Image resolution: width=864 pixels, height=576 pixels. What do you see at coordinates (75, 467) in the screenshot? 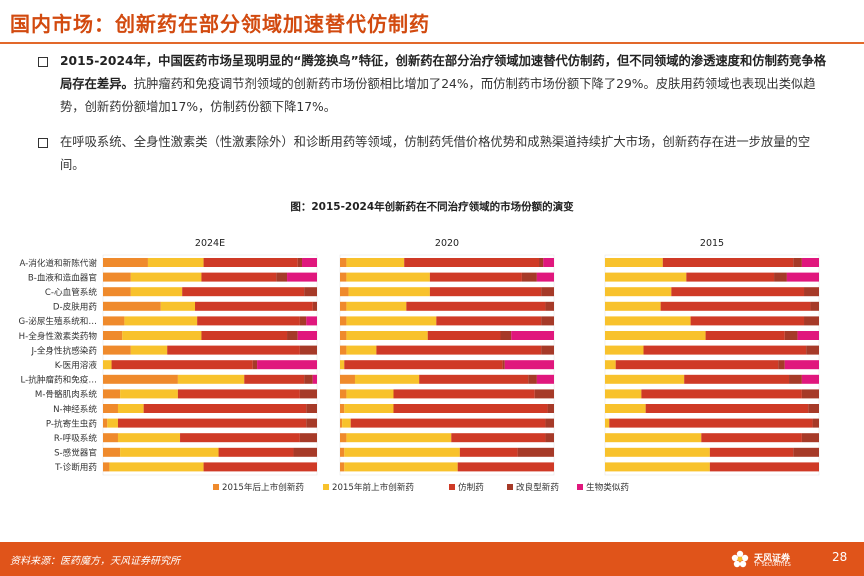
I see `category-label: T-诊断用药` at bounding box center [75, 467].